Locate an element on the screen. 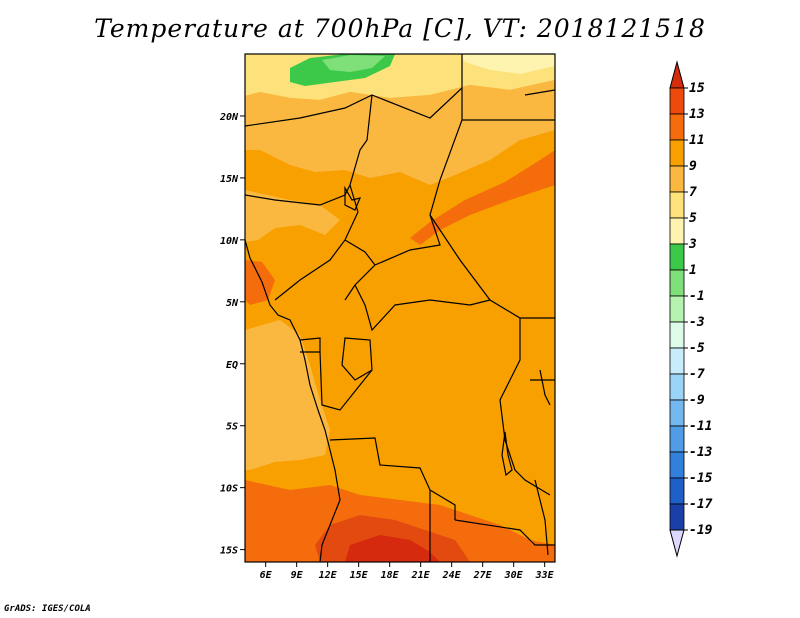  colorbar-label: 13 is located at coordinates (697, 114).